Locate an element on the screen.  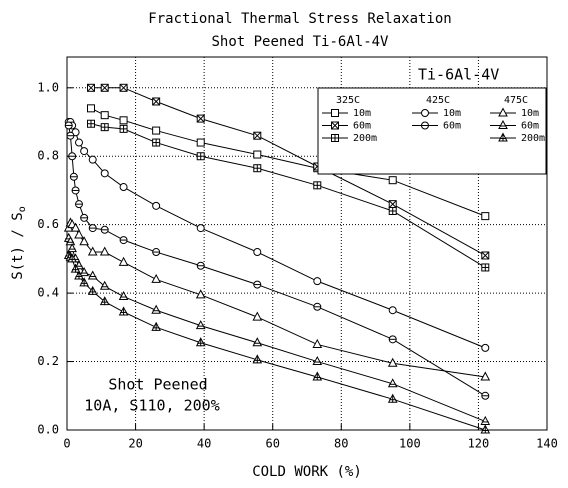
legend-group: 475C is located at coordinates (516, 100).